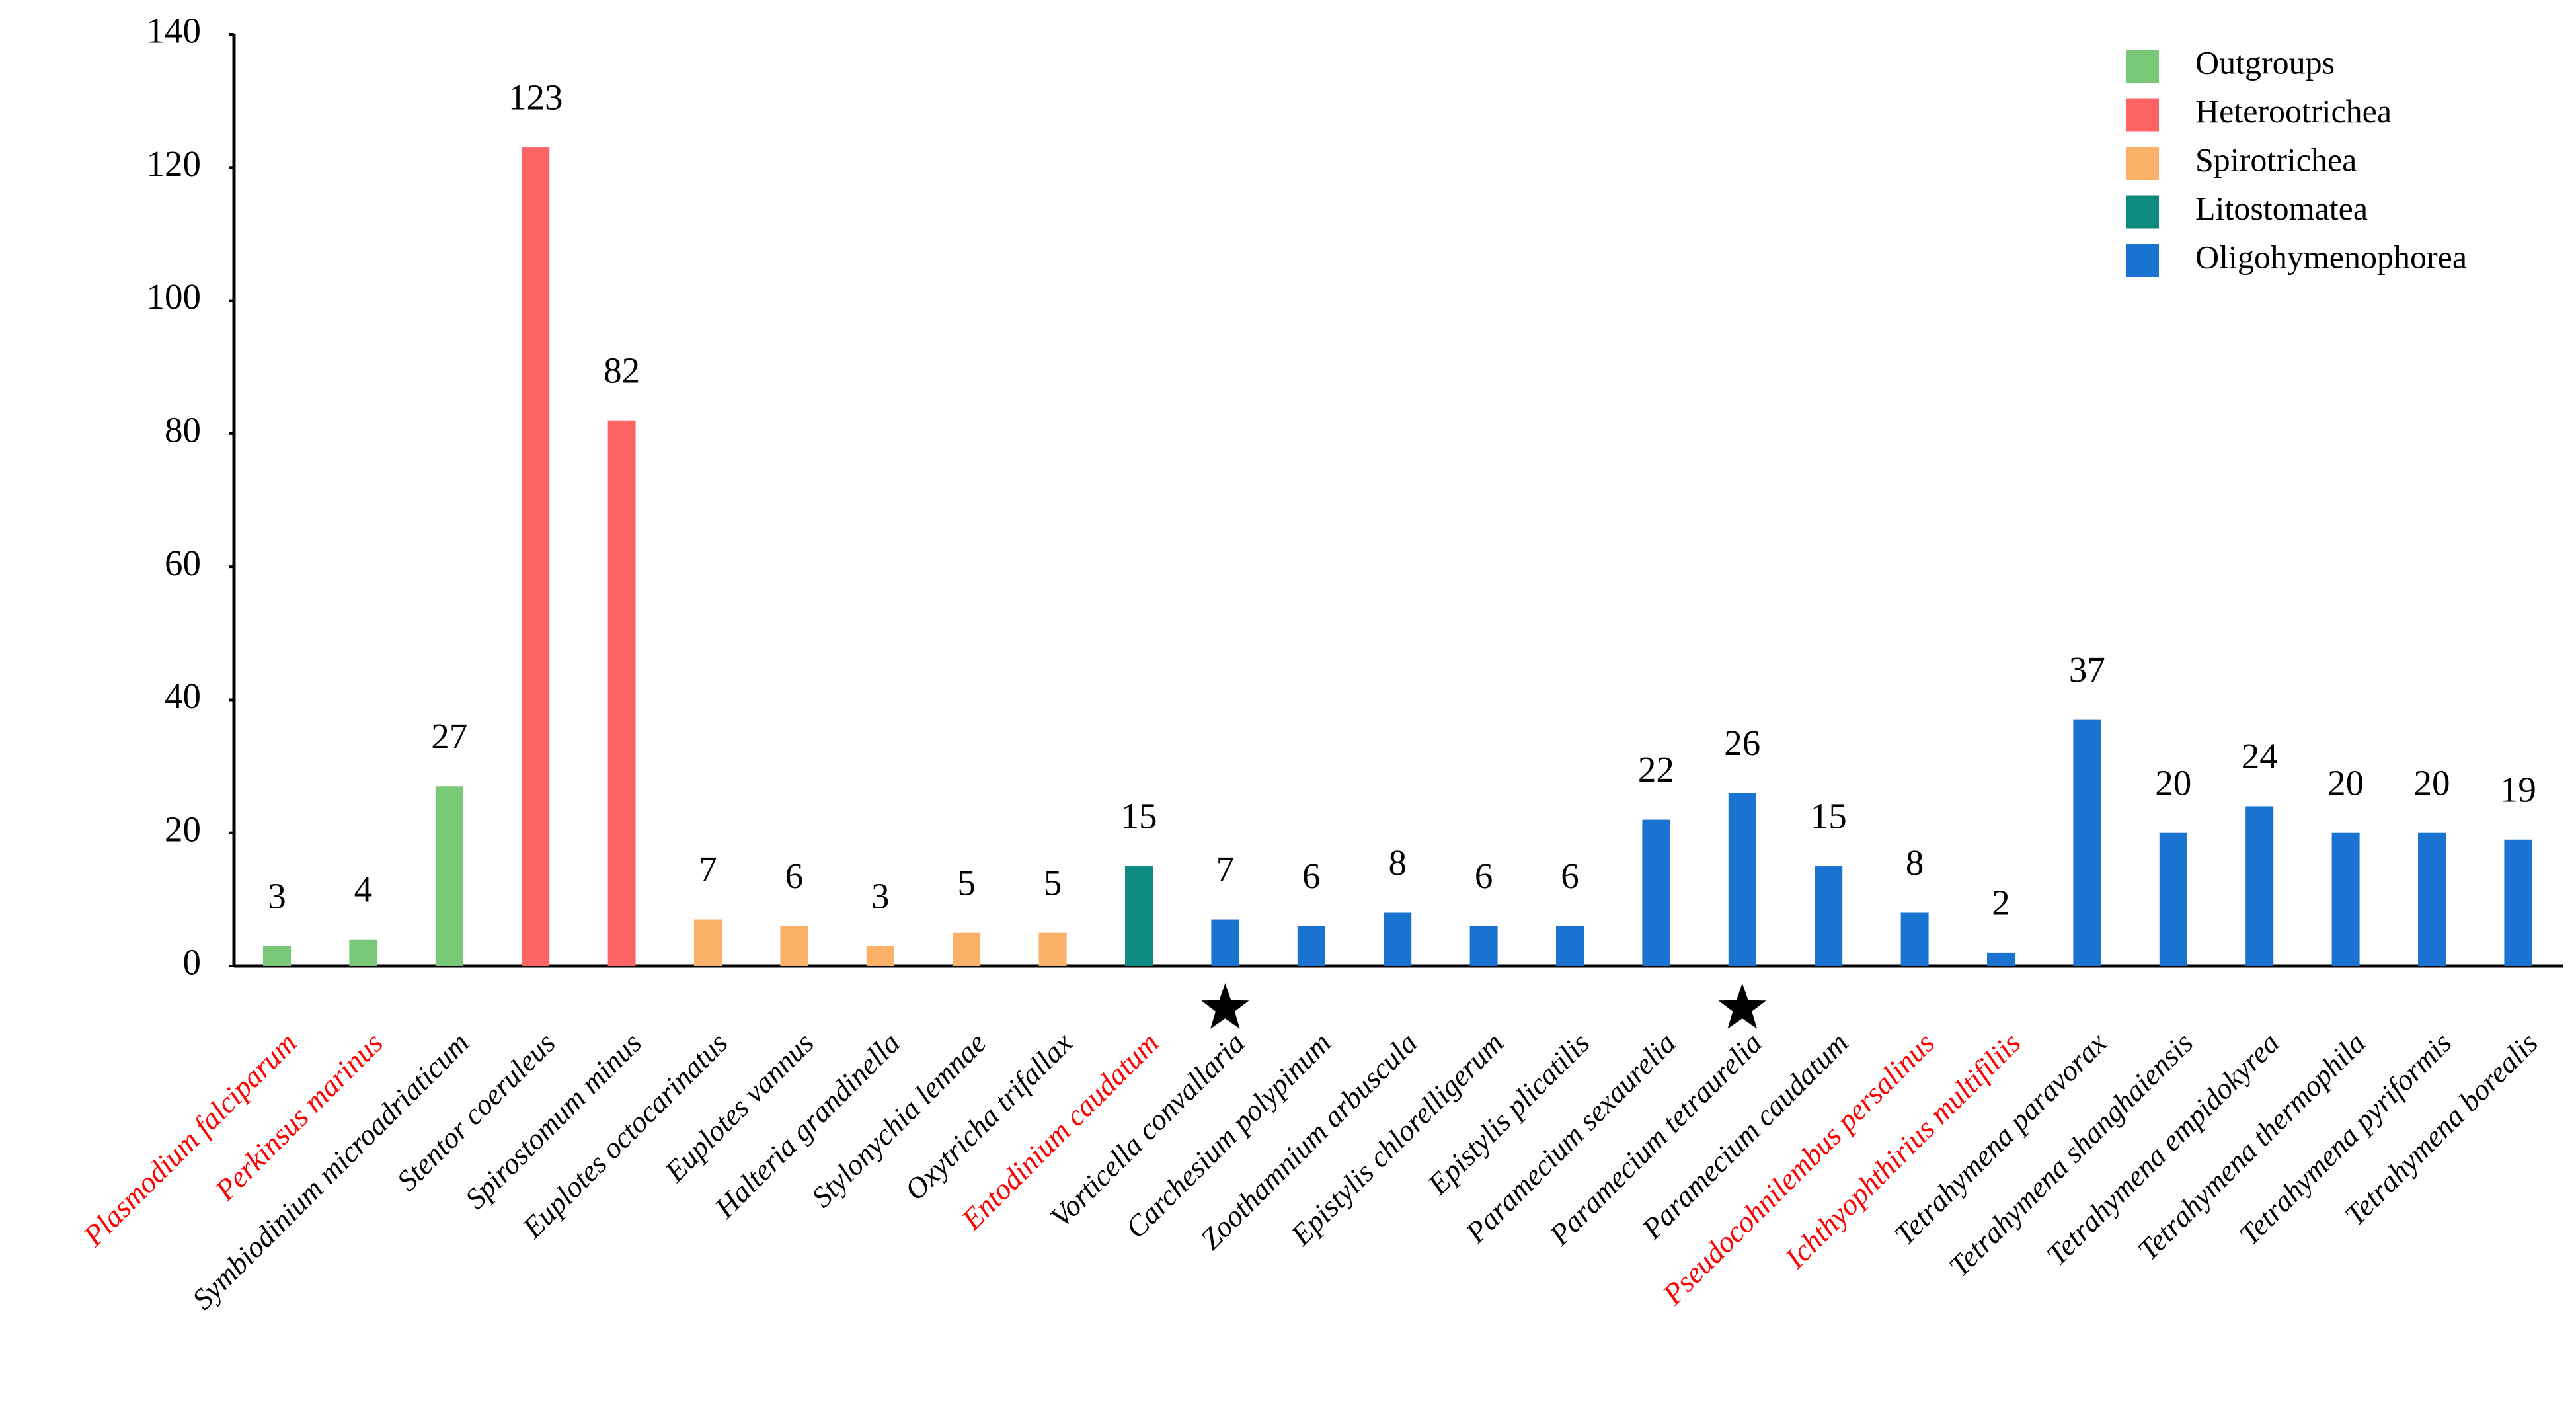 The width and height of the screenshot is (2576, 1413). I want to click on data-label: 37, so click(2087, 669).